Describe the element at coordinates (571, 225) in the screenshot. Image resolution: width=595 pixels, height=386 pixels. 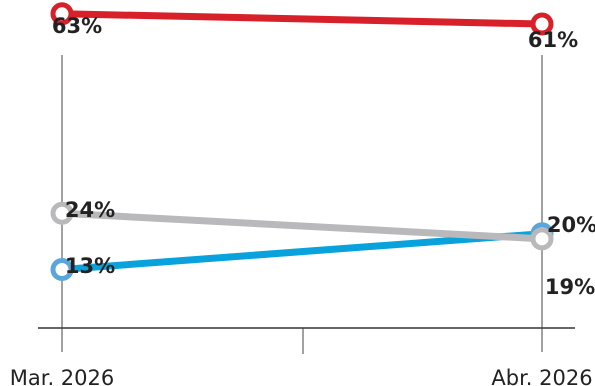
I see `data-label-series-3-2: 20%` at that location.